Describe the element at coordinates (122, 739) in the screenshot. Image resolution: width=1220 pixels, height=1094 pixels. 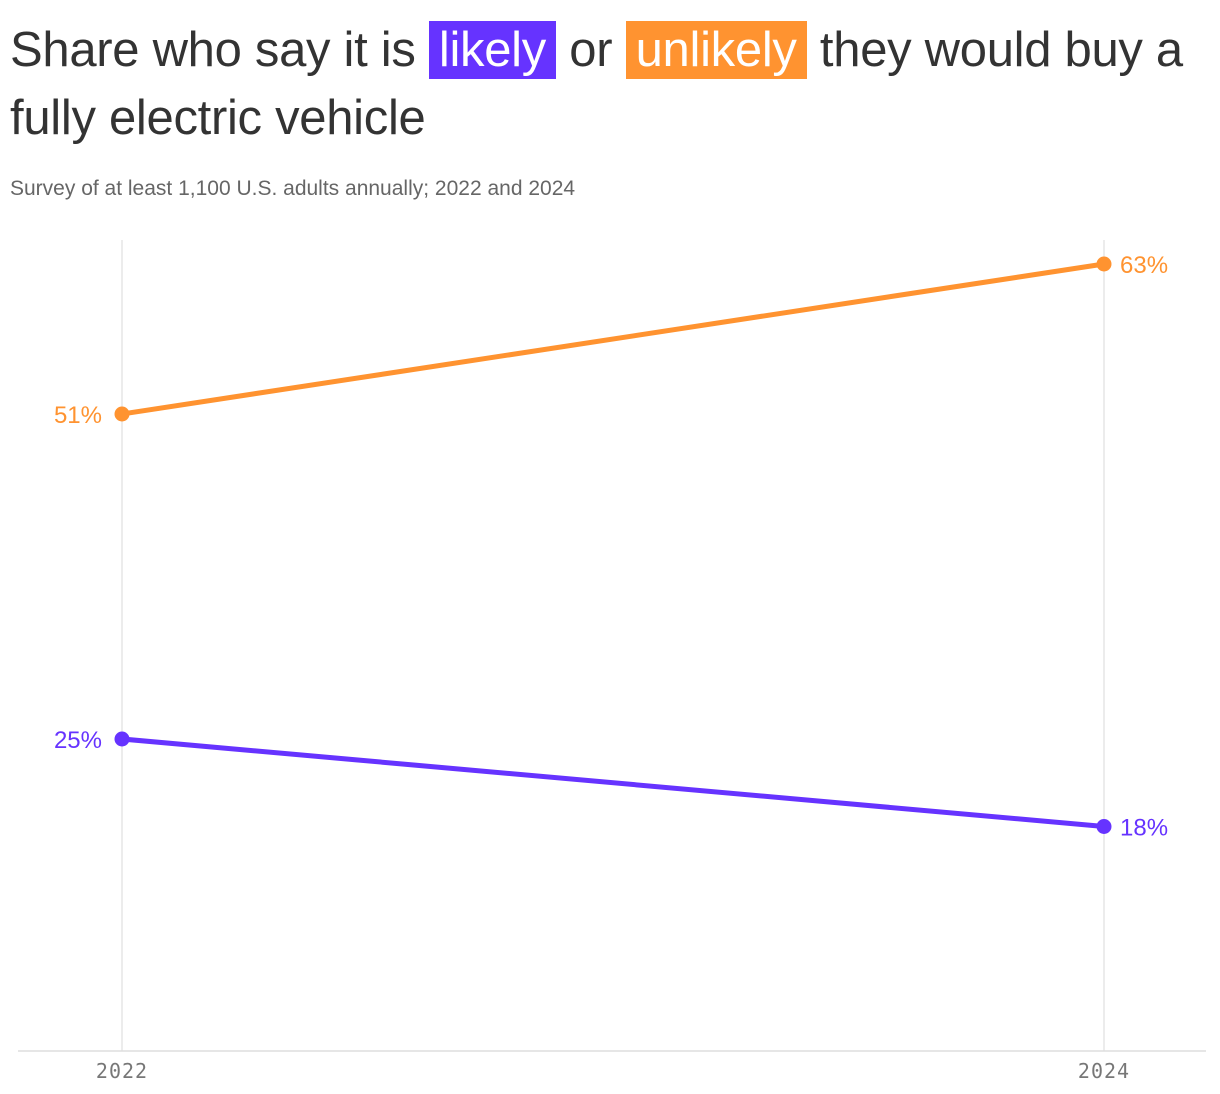
I see `data-point-likely-2022` at that location.